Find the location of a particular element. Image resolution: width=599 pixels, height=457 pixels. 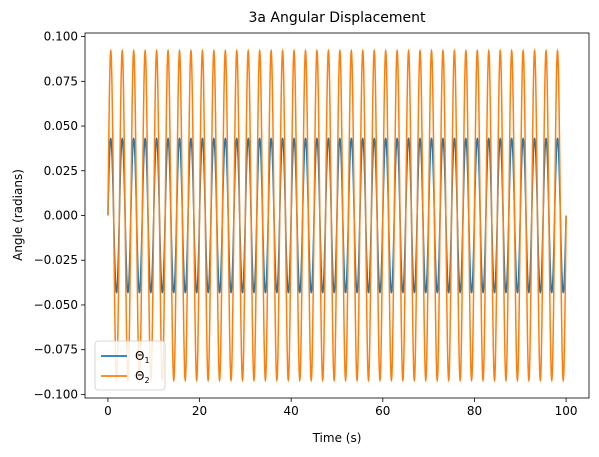

legend-label-theta-2: Θ2 is located at coordinates (142, 377).